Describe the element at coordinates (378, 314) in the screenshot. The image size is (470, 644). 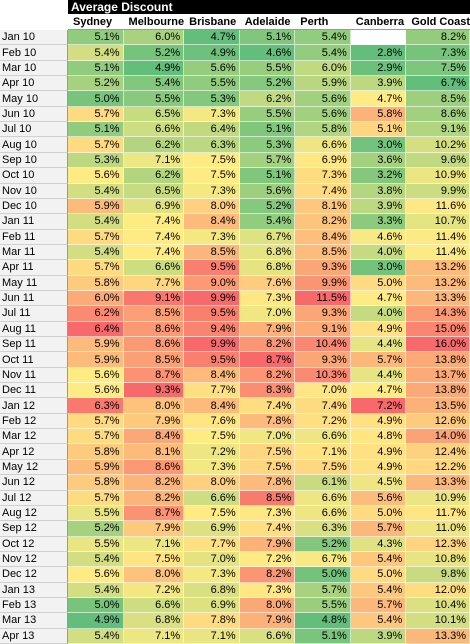
I see `value-cell: 4.0%` at that location.